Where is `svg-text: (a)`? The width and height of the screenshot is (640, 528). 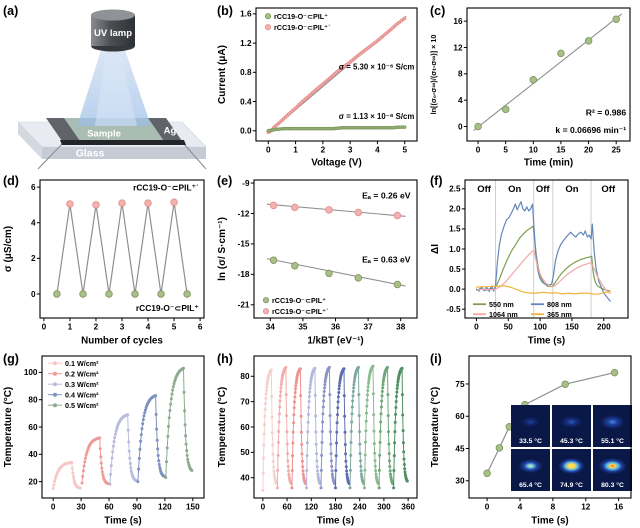
svg-text: (a) is located at coordinates (10, 11).